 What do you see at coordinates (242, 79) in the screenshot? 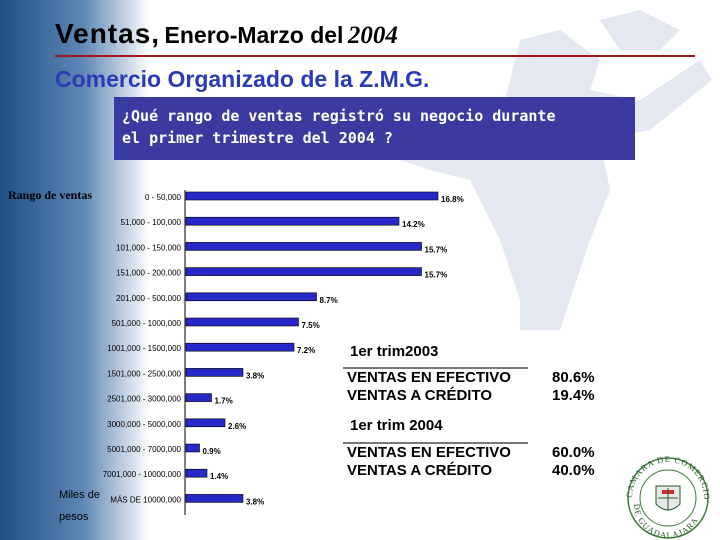
I see `page-subtitle: Comercio Organizado de la Z.M.G.` at bounding box center [242, 79].